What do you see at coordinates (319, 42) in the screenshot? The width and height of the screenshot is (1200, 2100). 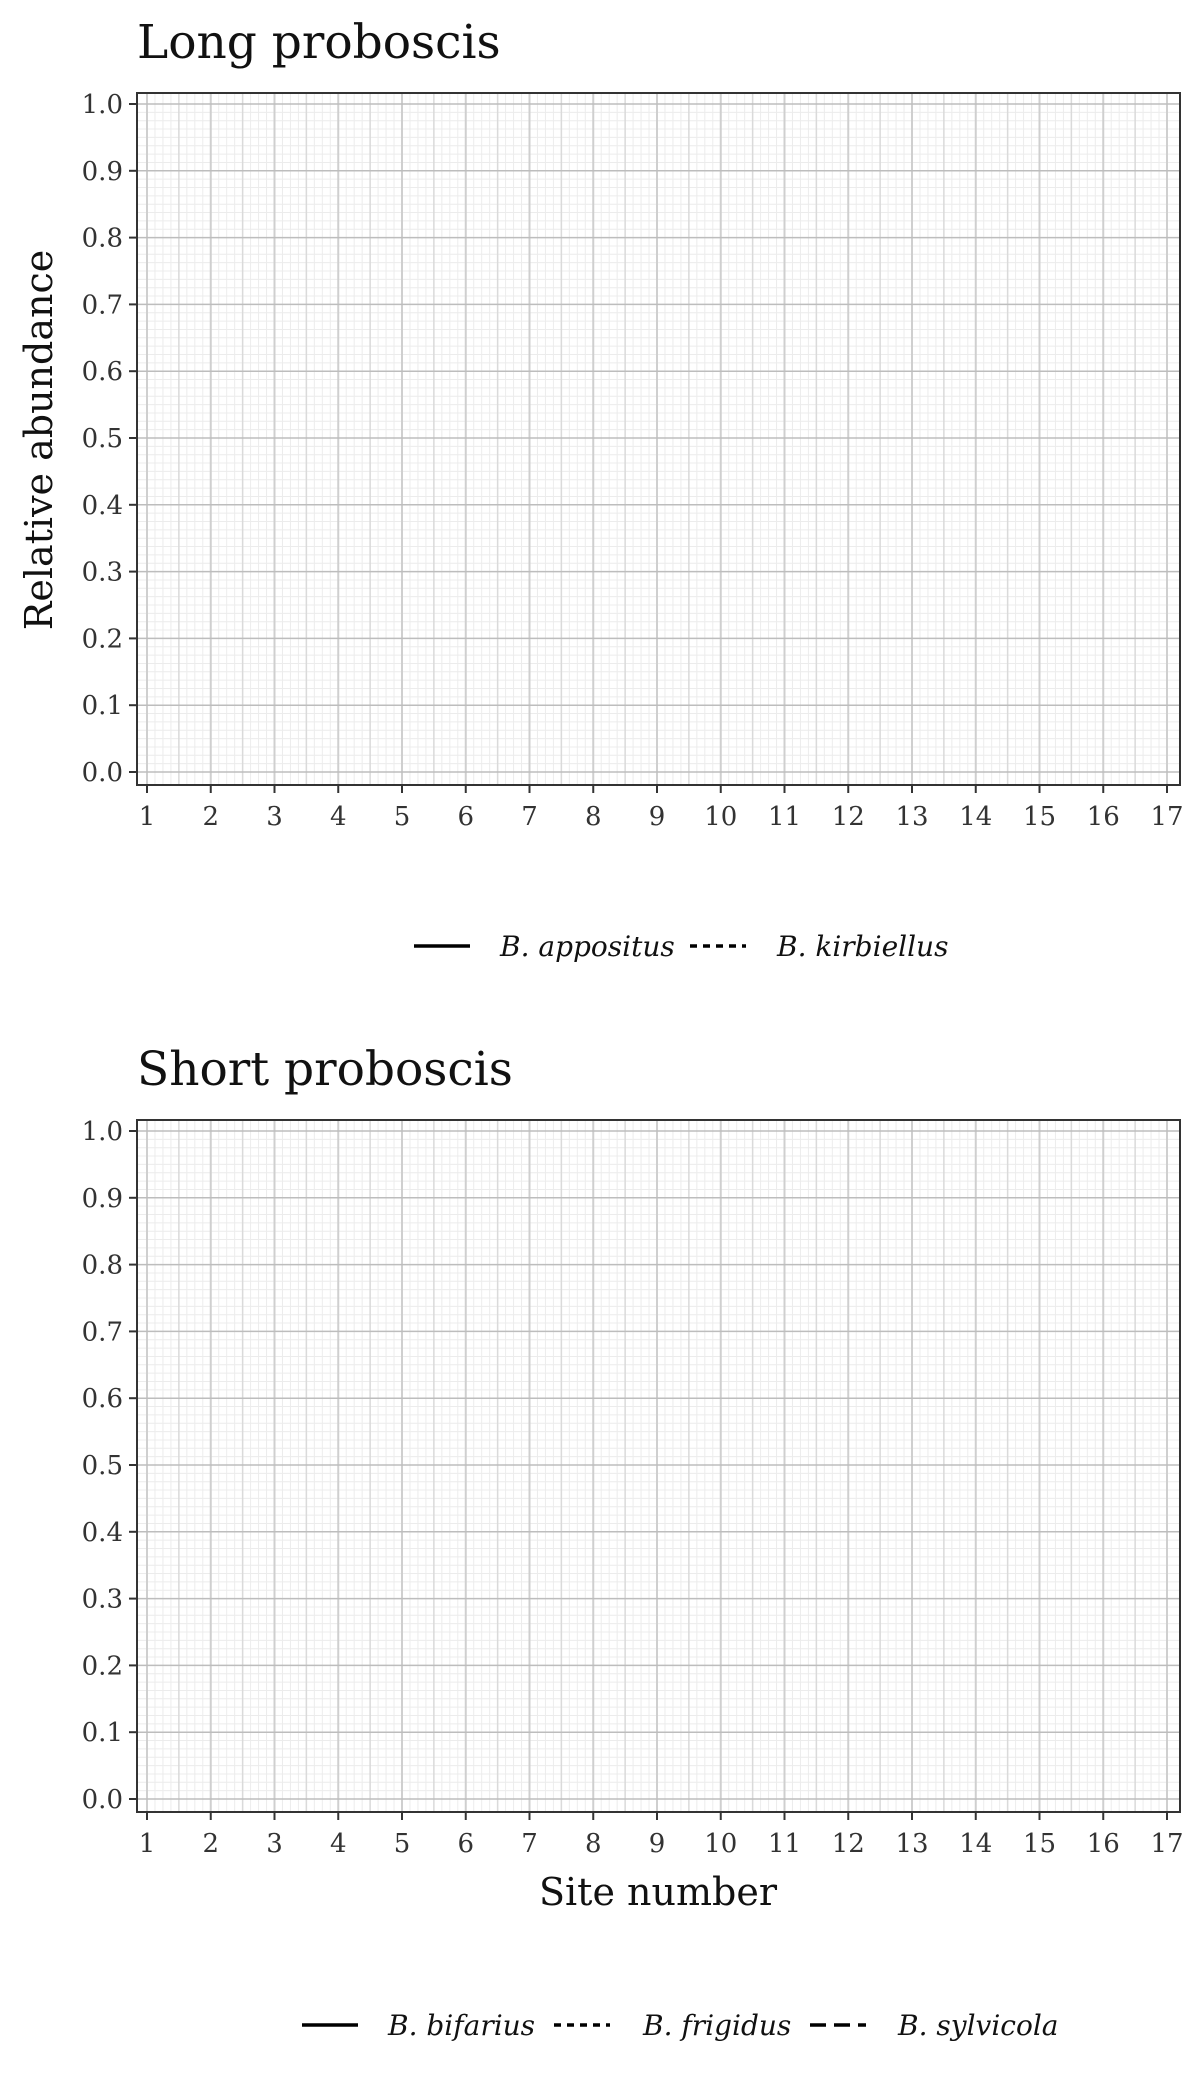 I see `chart-title: Long proboscis` at bounding box center [319, 42].